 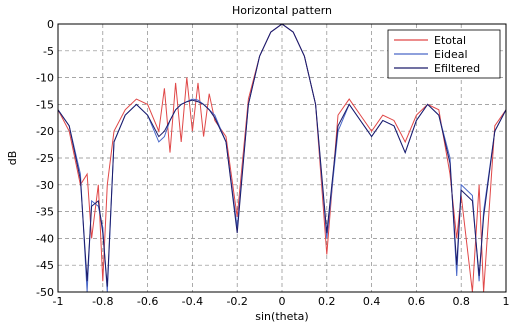 What do you see at coordinates (451, 54) in the screenshot?
I see `legend-label: Eideal` at bounding box center [451, 54].